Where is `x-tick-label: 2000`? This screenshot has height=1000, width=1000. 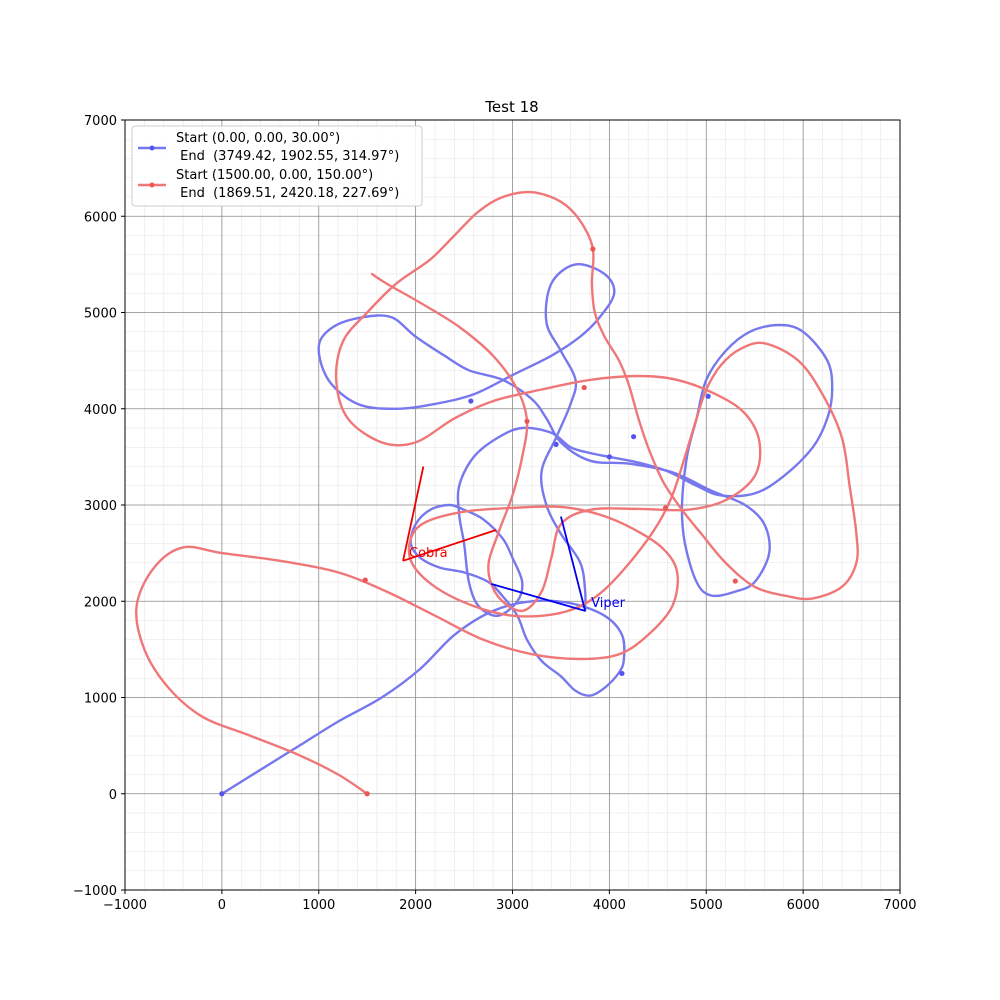
x-tick-label: 2000 is located at coordinates (415, 905).